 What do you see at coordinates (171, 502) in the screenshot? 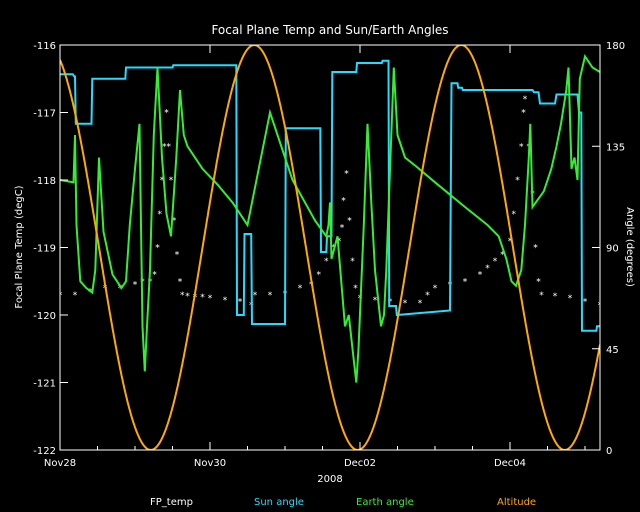
I see `legend-fp-temp: FP_temp` at bounding box center [171, 502].